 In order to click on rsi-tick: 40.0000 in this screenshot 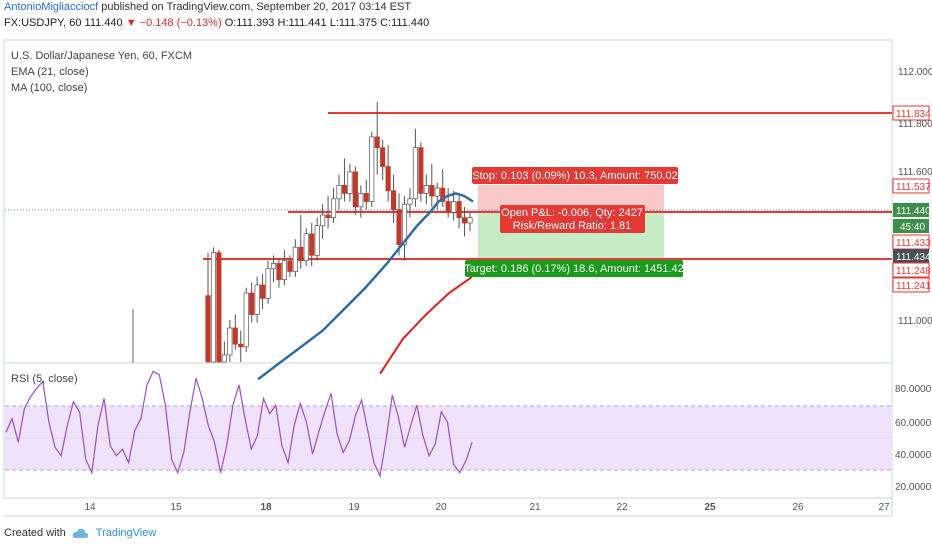, I will do `click(913, 455)`.